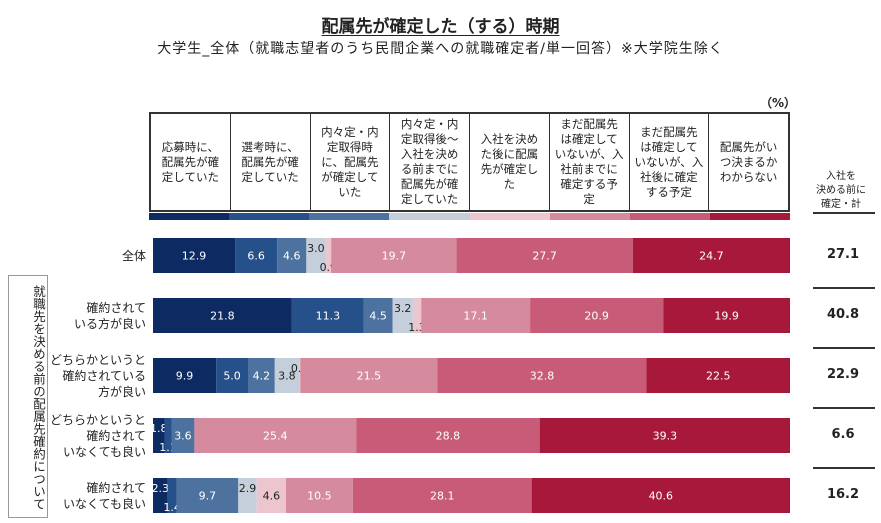 This screenshot has height=523, width=881. I want to click on data-label: 19.7, so click(394, 256).